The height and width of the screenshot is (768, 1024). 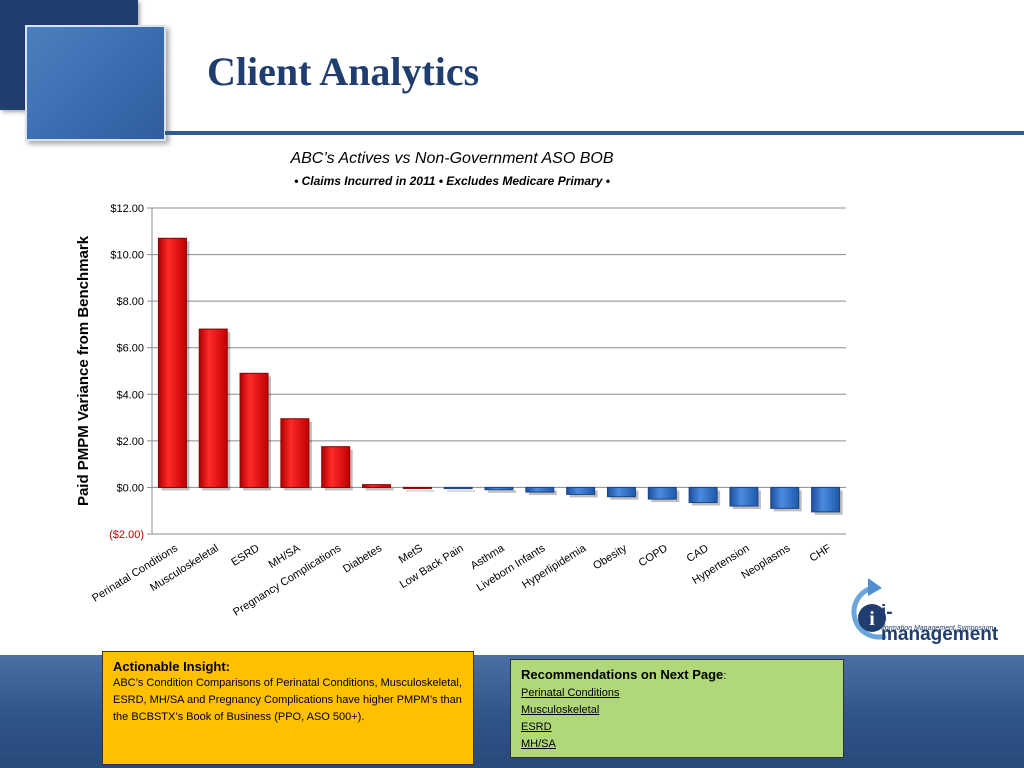 What do you see at coordinates (130, 395) in the screenshot?
I see `y-tick-label: $4.00` at bounding box center [130, 395].